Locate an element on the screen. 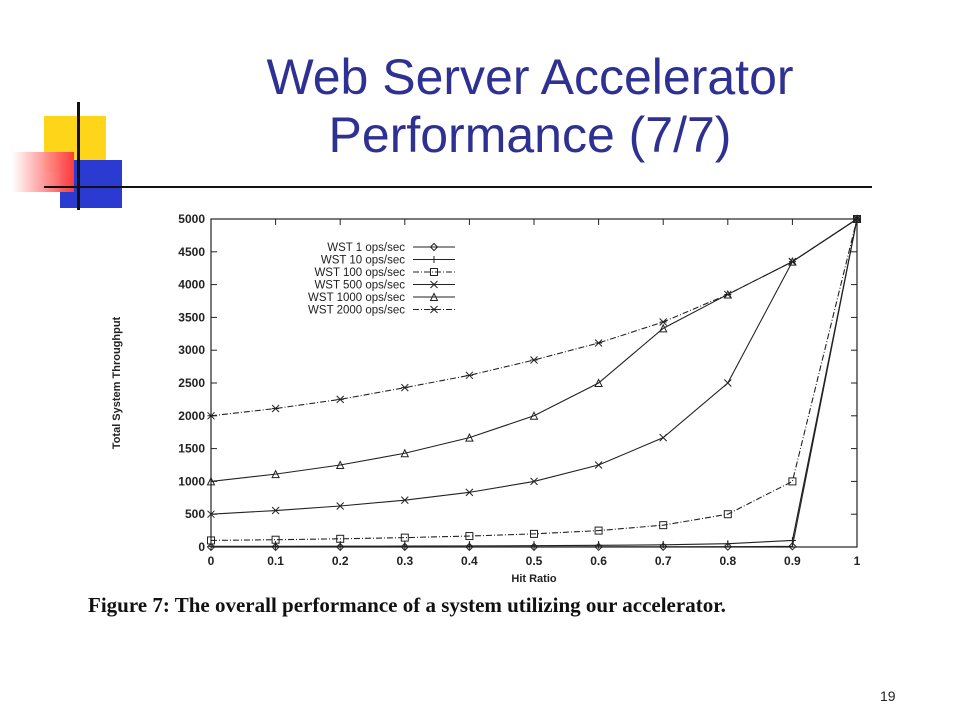 Image resolution: width=960 pixels, height=720 pixels. y-tick-label: 500 is located at coordinates (195, 514).